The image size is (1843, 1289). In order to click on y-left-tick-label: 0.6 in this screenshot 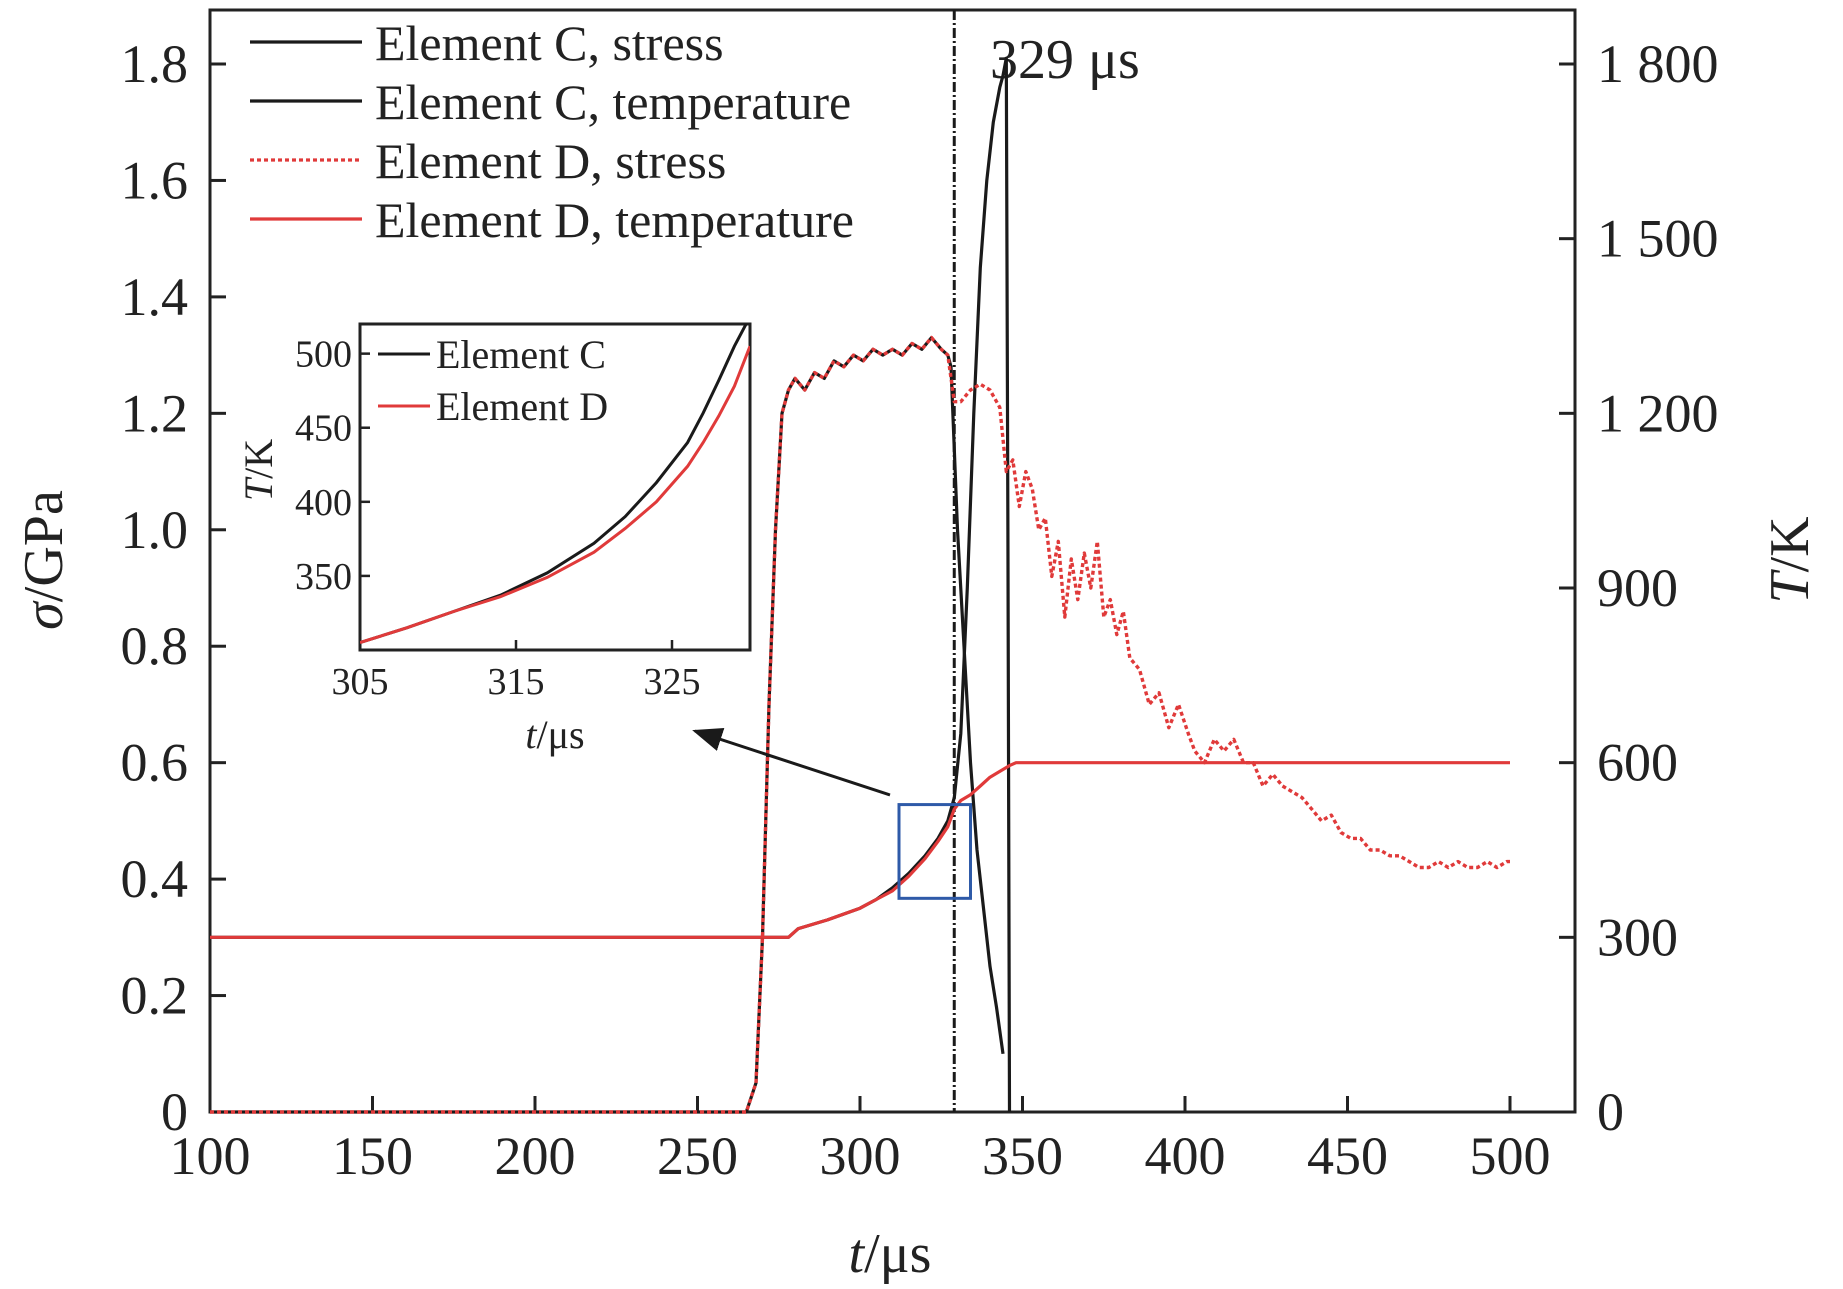, I will do `click(155, 763)`.